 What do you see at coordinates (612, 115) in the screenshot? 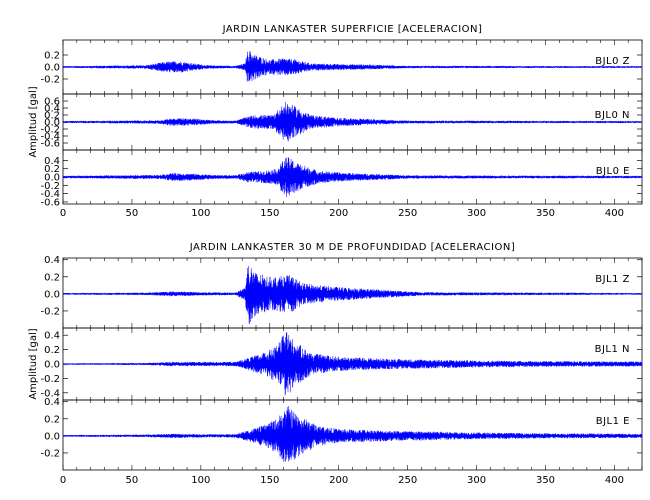
I see `trace-label: BJL0 N` at bounding box center [612, 115].